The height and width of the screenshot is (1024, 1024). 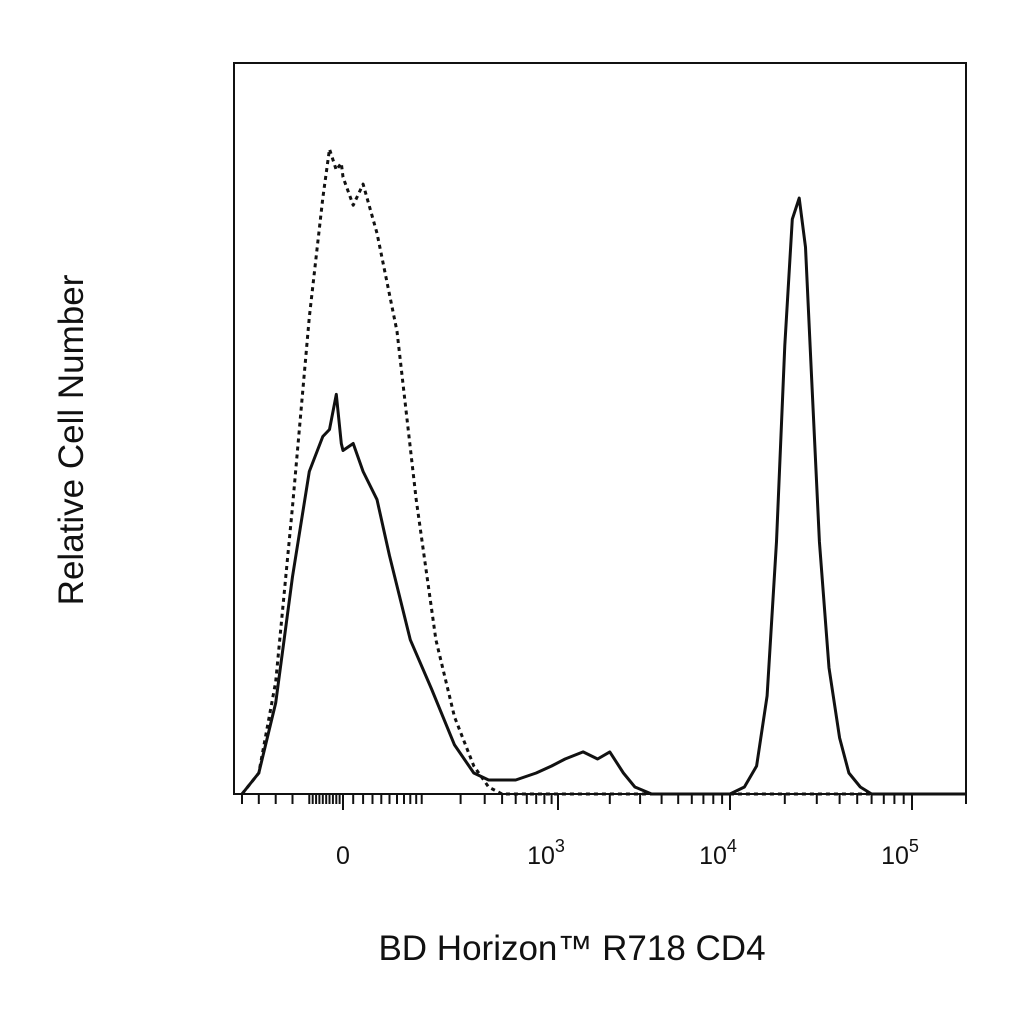 What do you see at coordinates (718, 853) in the screenshot?
I see `x-tick-label: 10⁴` at bounding box center [718, 853].